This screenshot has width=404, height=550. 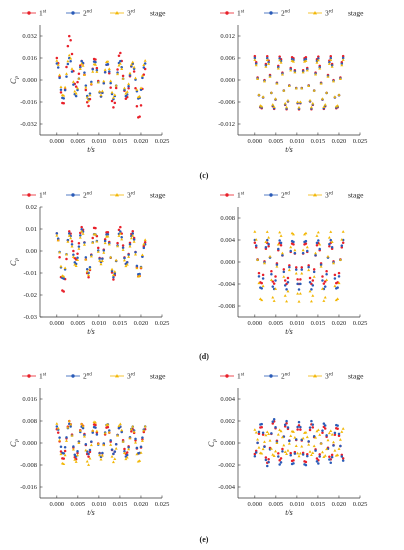 I want to click on y-tick-label: -0.008, so click(x=226, y=306).